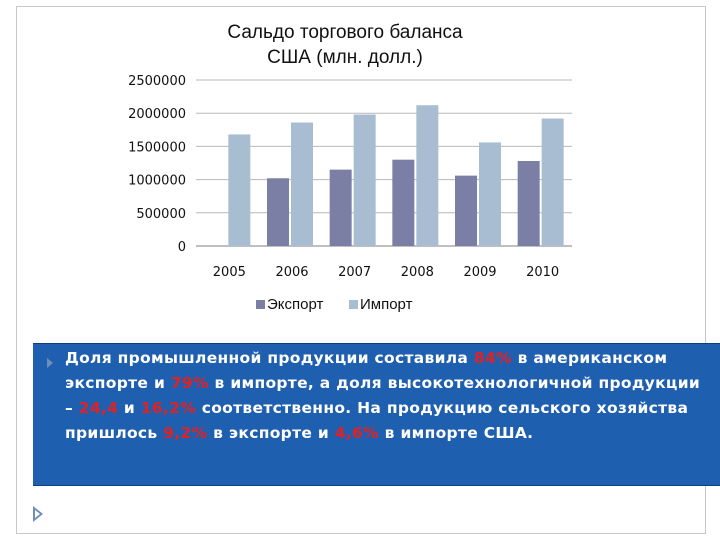 The image size is (720, 540). I want to click on y-tick-label: 2000000, so click(157, 114).